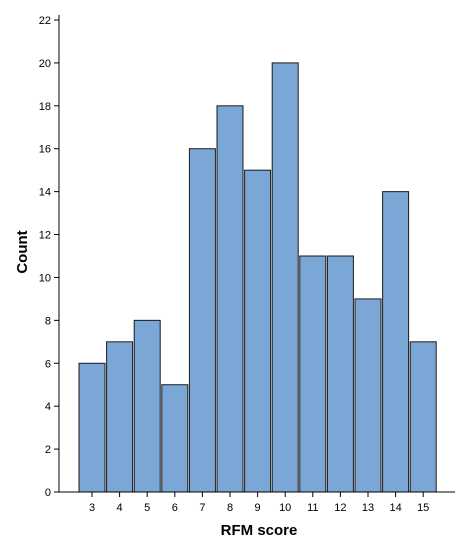 Image resolution: width=469 pixels, height=550 pixels. Describe the element at coordinates (340, 508) in the screenshot. I see `x-tick-label: 12` at that location.